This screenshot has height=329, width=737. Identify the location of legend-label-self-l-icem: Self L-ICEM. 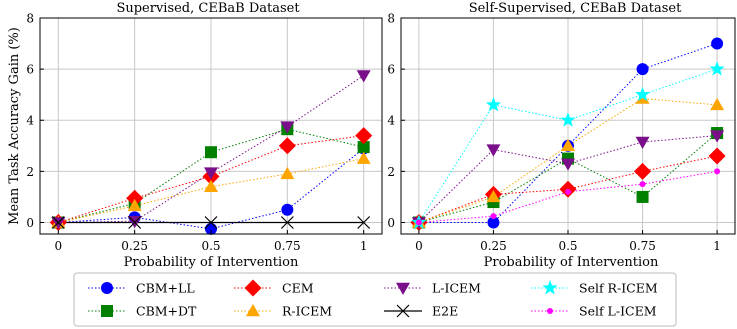
(618, 311).